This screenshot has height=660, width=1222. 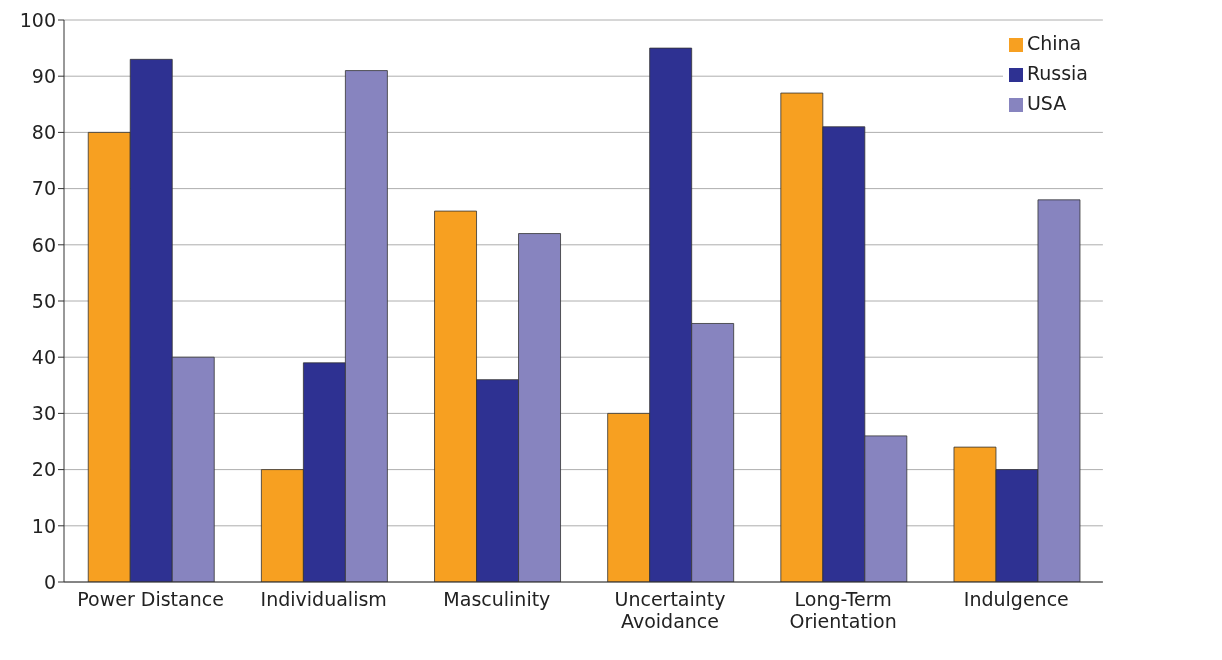 What do you see at coordinates (150, 599) in the screenshot?
I see `x-tick-label: Power Distance` at bounding box center [150, 599].